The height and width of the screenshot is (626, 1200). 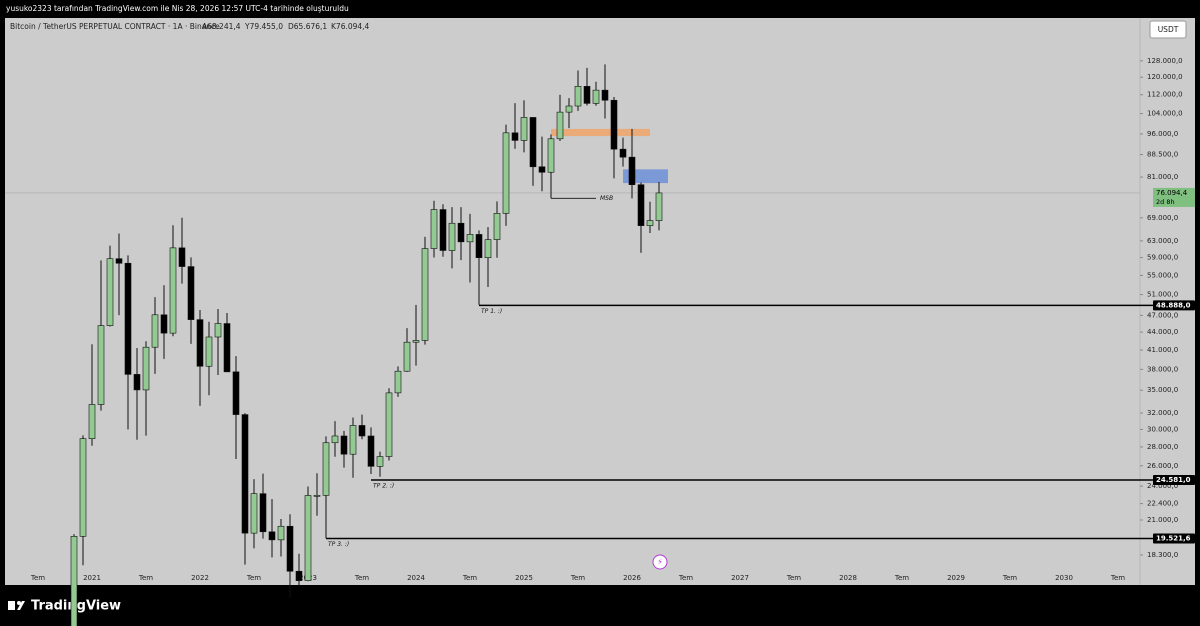 I want to click on event-icon, so click(x=660, y=562).